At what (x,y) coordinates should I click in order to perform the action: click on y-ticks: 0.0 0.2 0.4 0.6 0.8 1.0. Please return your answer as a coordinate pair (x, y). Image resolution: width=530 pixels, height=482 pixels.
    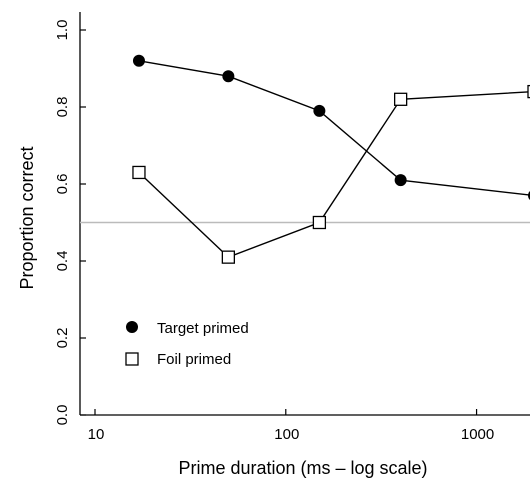
    Looking at the image, I should click on (70, 223).